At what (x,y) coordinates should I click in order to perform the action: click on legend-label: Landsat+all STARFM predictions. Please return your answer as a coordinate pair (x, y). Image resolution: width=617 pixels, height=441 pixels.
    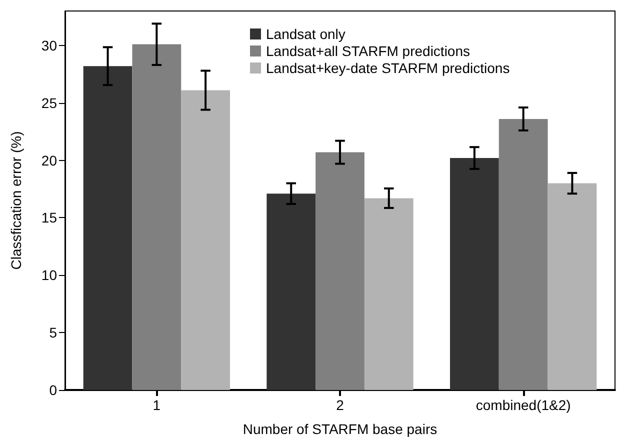
    Looking at the image, I should click on (368, 51).